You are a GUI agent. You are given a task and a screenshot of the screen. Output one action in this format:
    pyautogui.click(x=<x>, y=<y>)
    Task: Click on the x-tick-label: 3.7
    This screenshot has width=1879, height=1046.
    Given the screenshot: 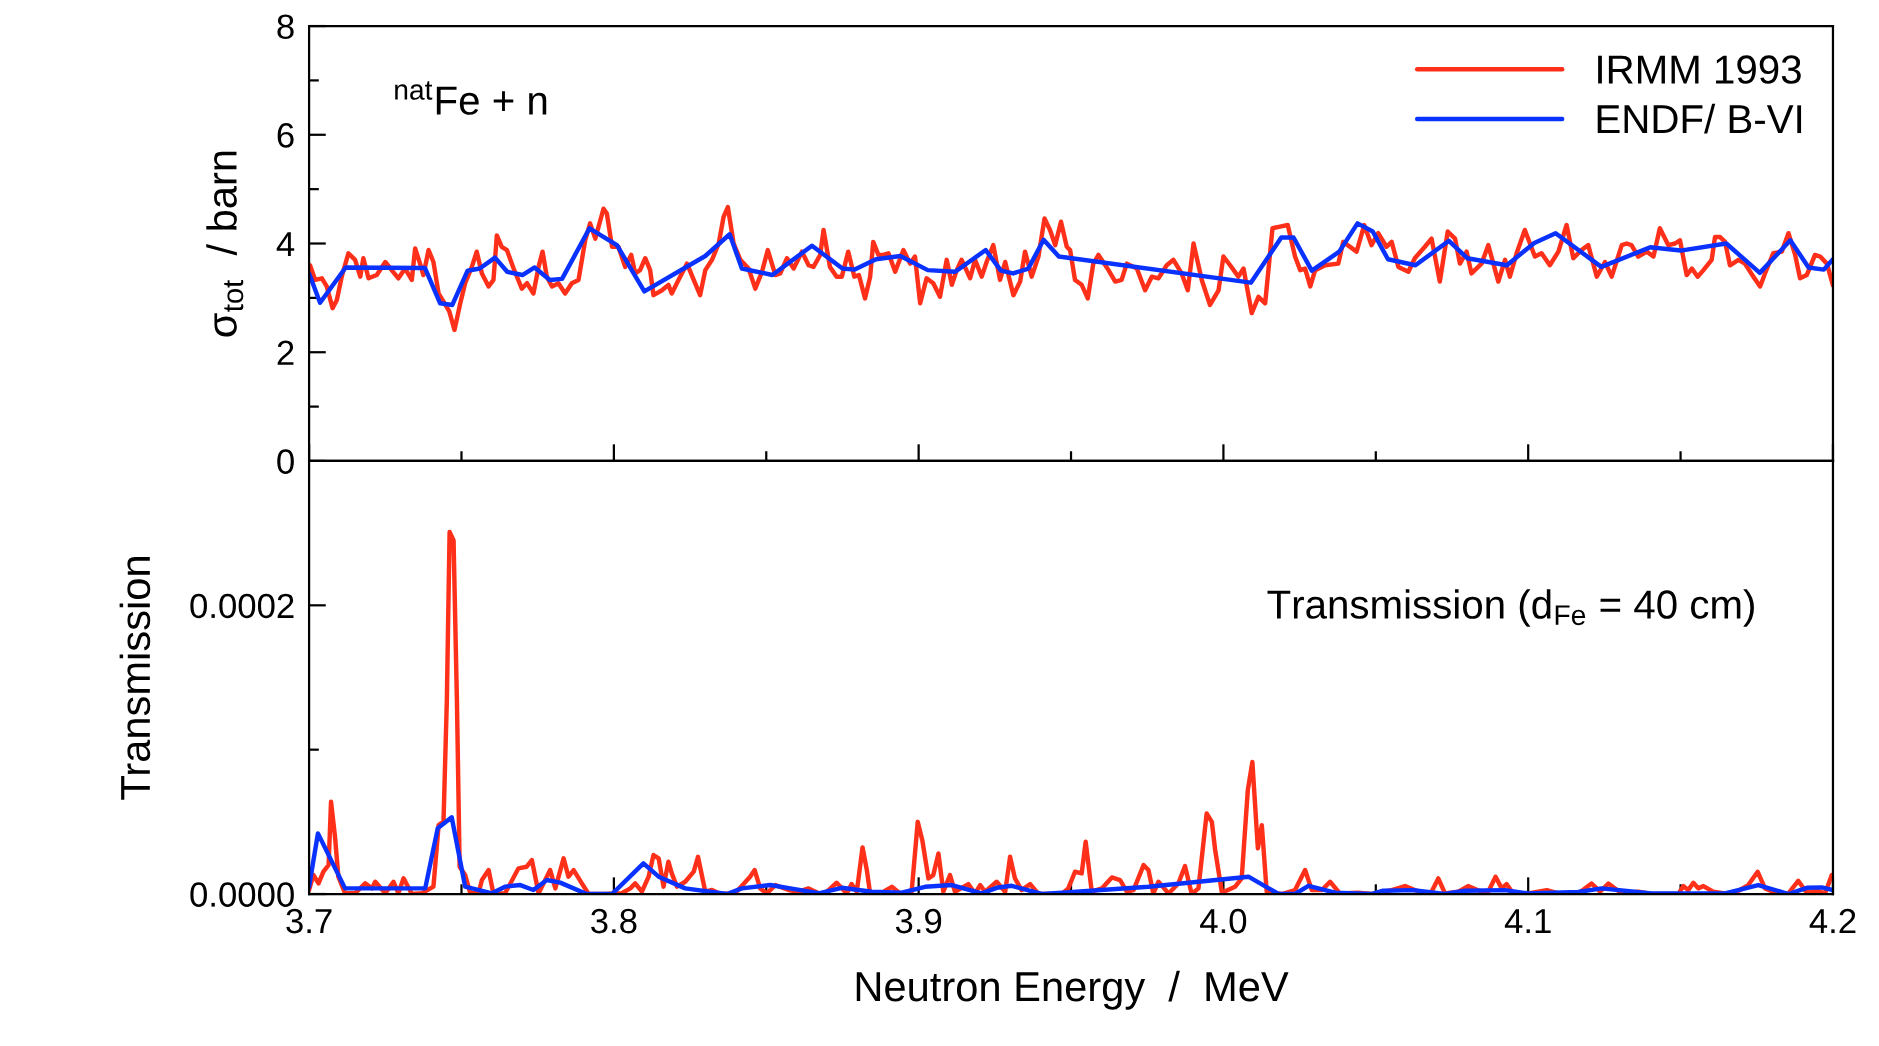 What is the action you would take?
    pyautogui.click(x=309, y=921)
    